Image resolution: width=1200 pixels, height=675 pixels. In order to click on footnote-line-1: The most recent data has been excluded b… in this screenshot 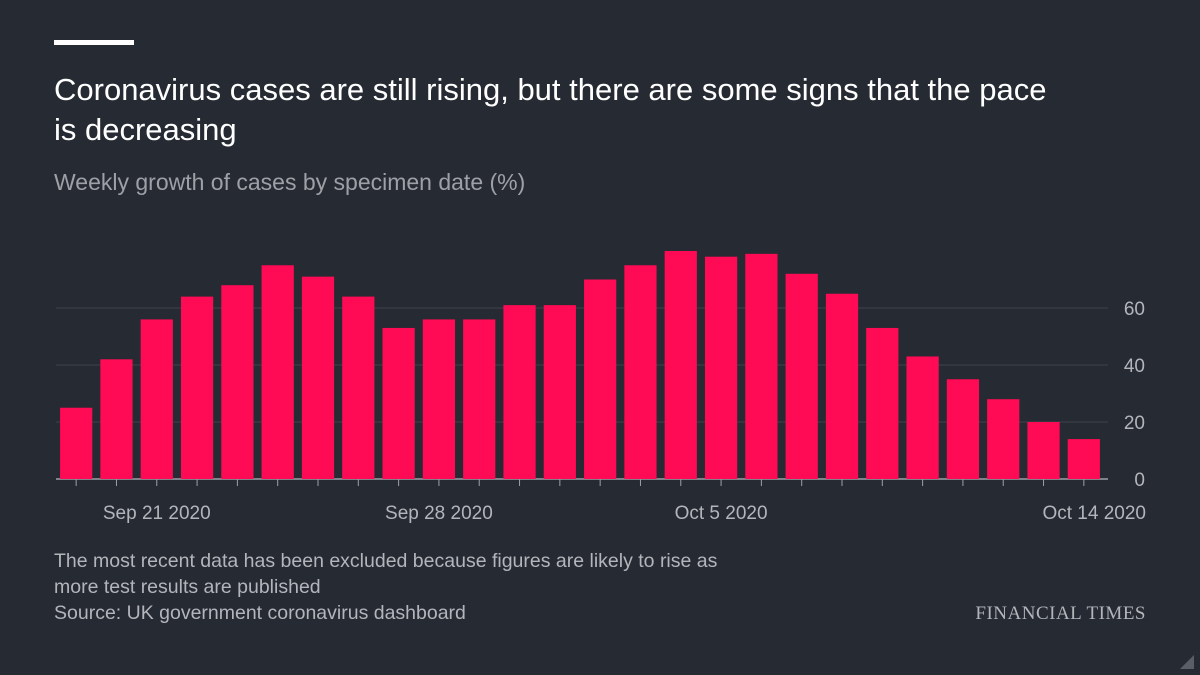, I will do `click(386, 561)`.